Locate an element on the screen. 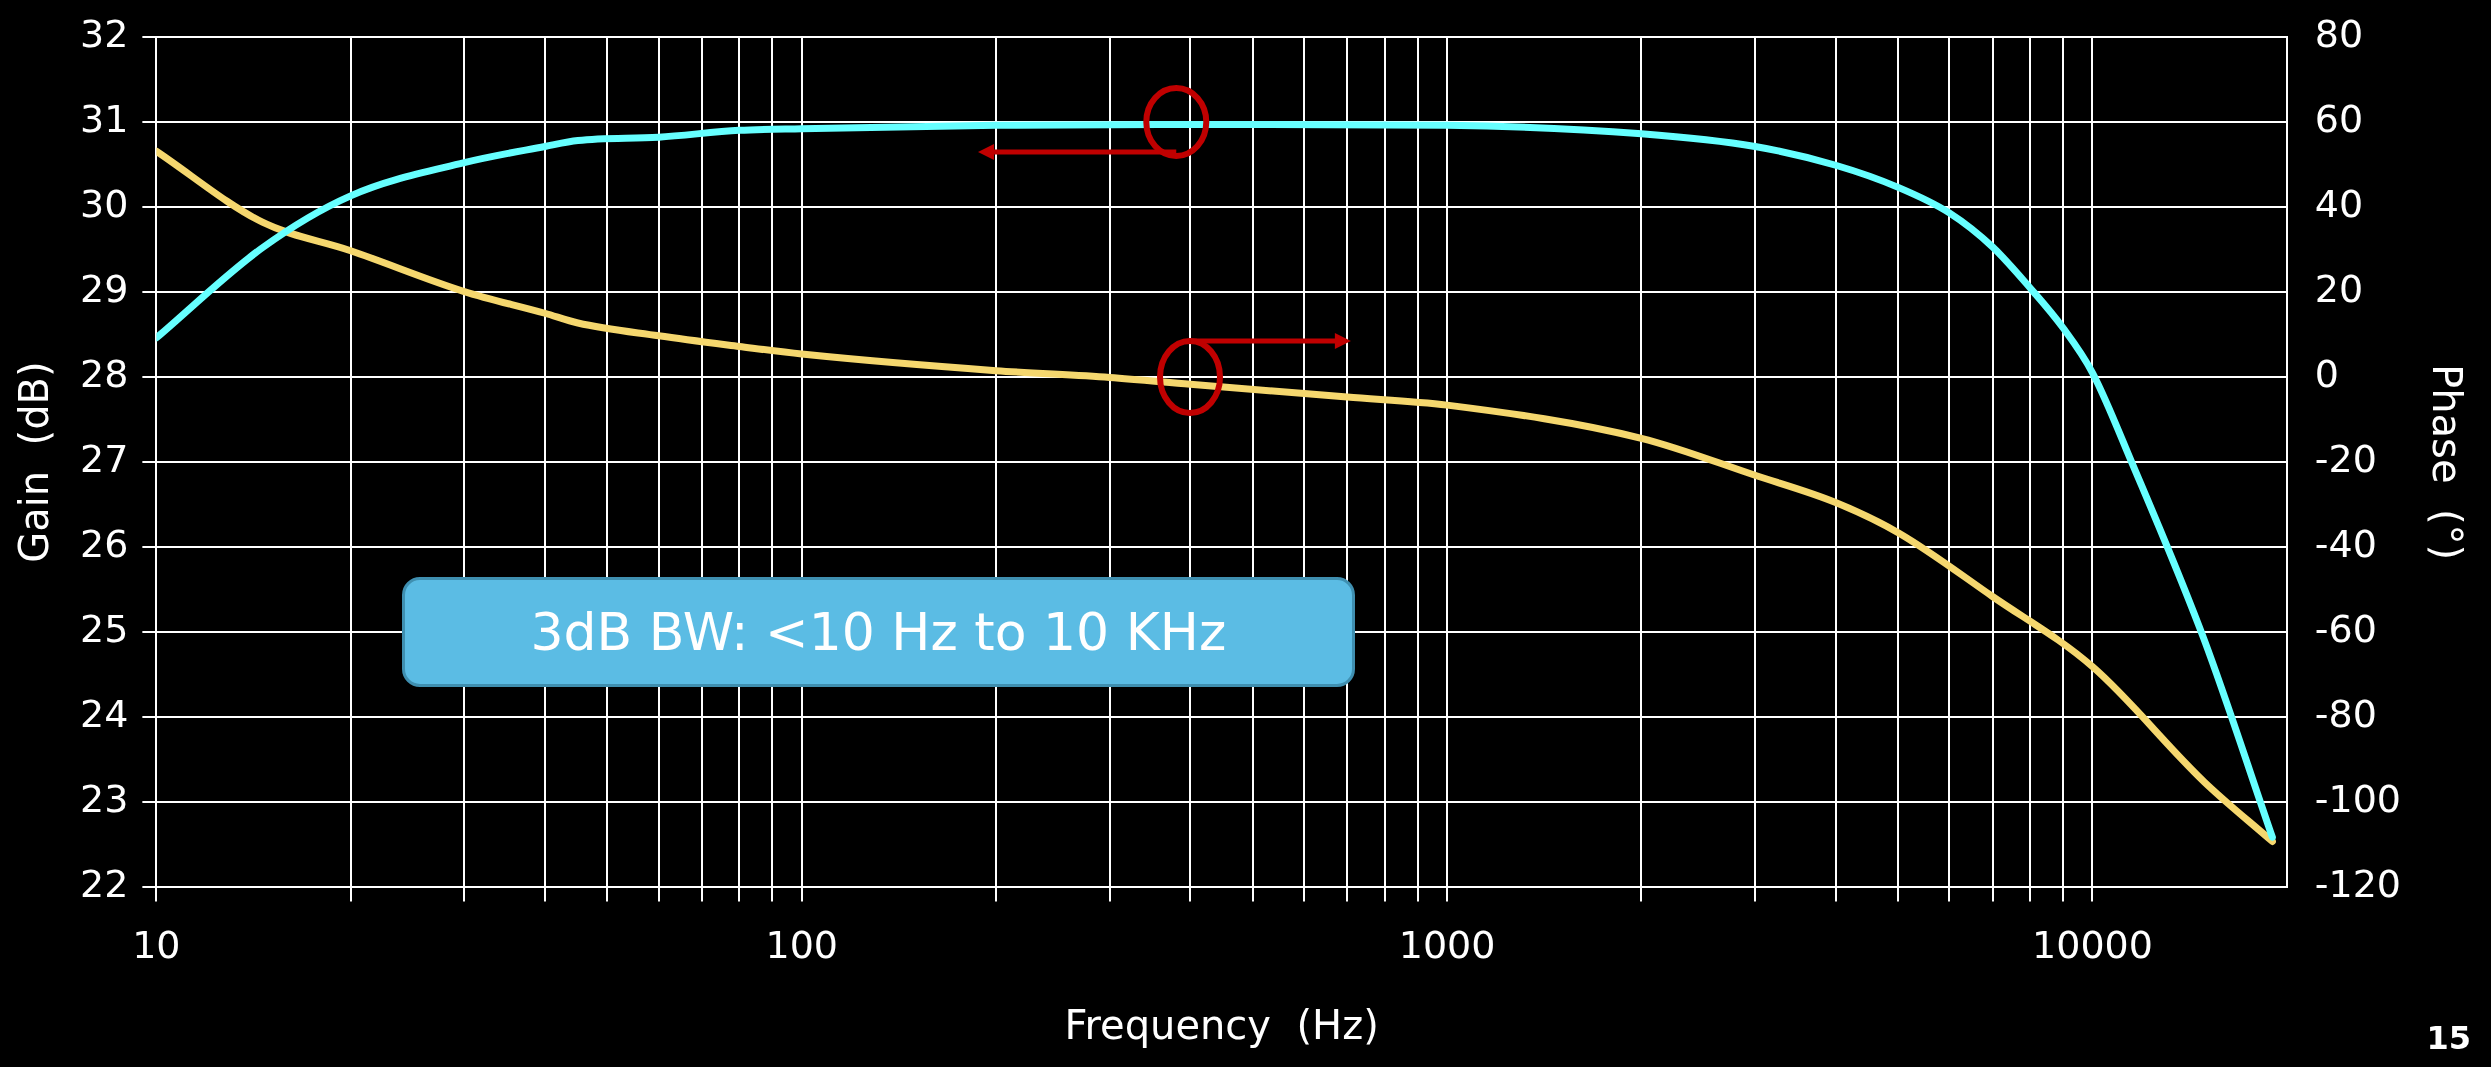 The width and height of the screenshot is (2491, 1067). y-tick-label: 28 is located at coordinates (104, 373).